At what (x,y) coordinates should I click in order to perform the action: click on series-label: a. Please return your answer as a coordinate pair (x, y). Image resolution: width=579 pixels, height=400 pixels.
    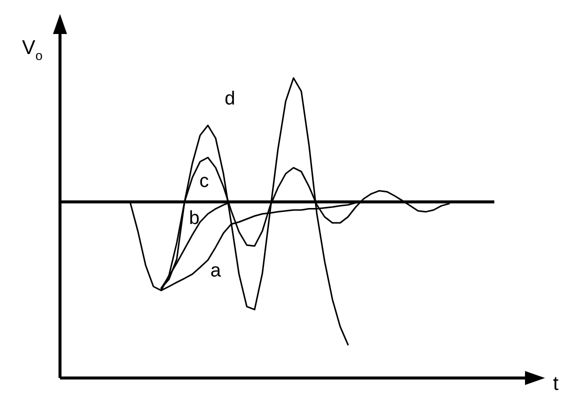
    Looking at the image, I should click on (216, 271).